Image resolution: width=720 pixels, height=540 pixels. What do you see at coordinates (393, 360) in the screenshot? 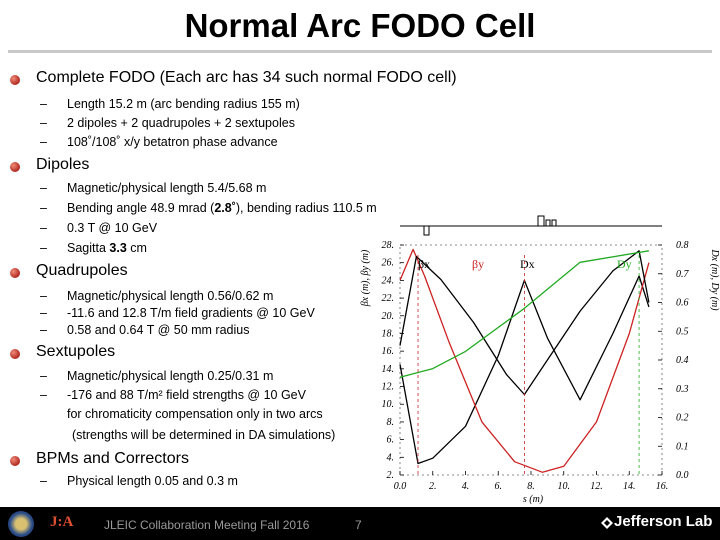
I see `y-left-tick-layer: 2. 4. 6. 8. 10. 12. 14. 16. 18. 20. 22. 24. 26. 28.` at bounding box center [393, 360].